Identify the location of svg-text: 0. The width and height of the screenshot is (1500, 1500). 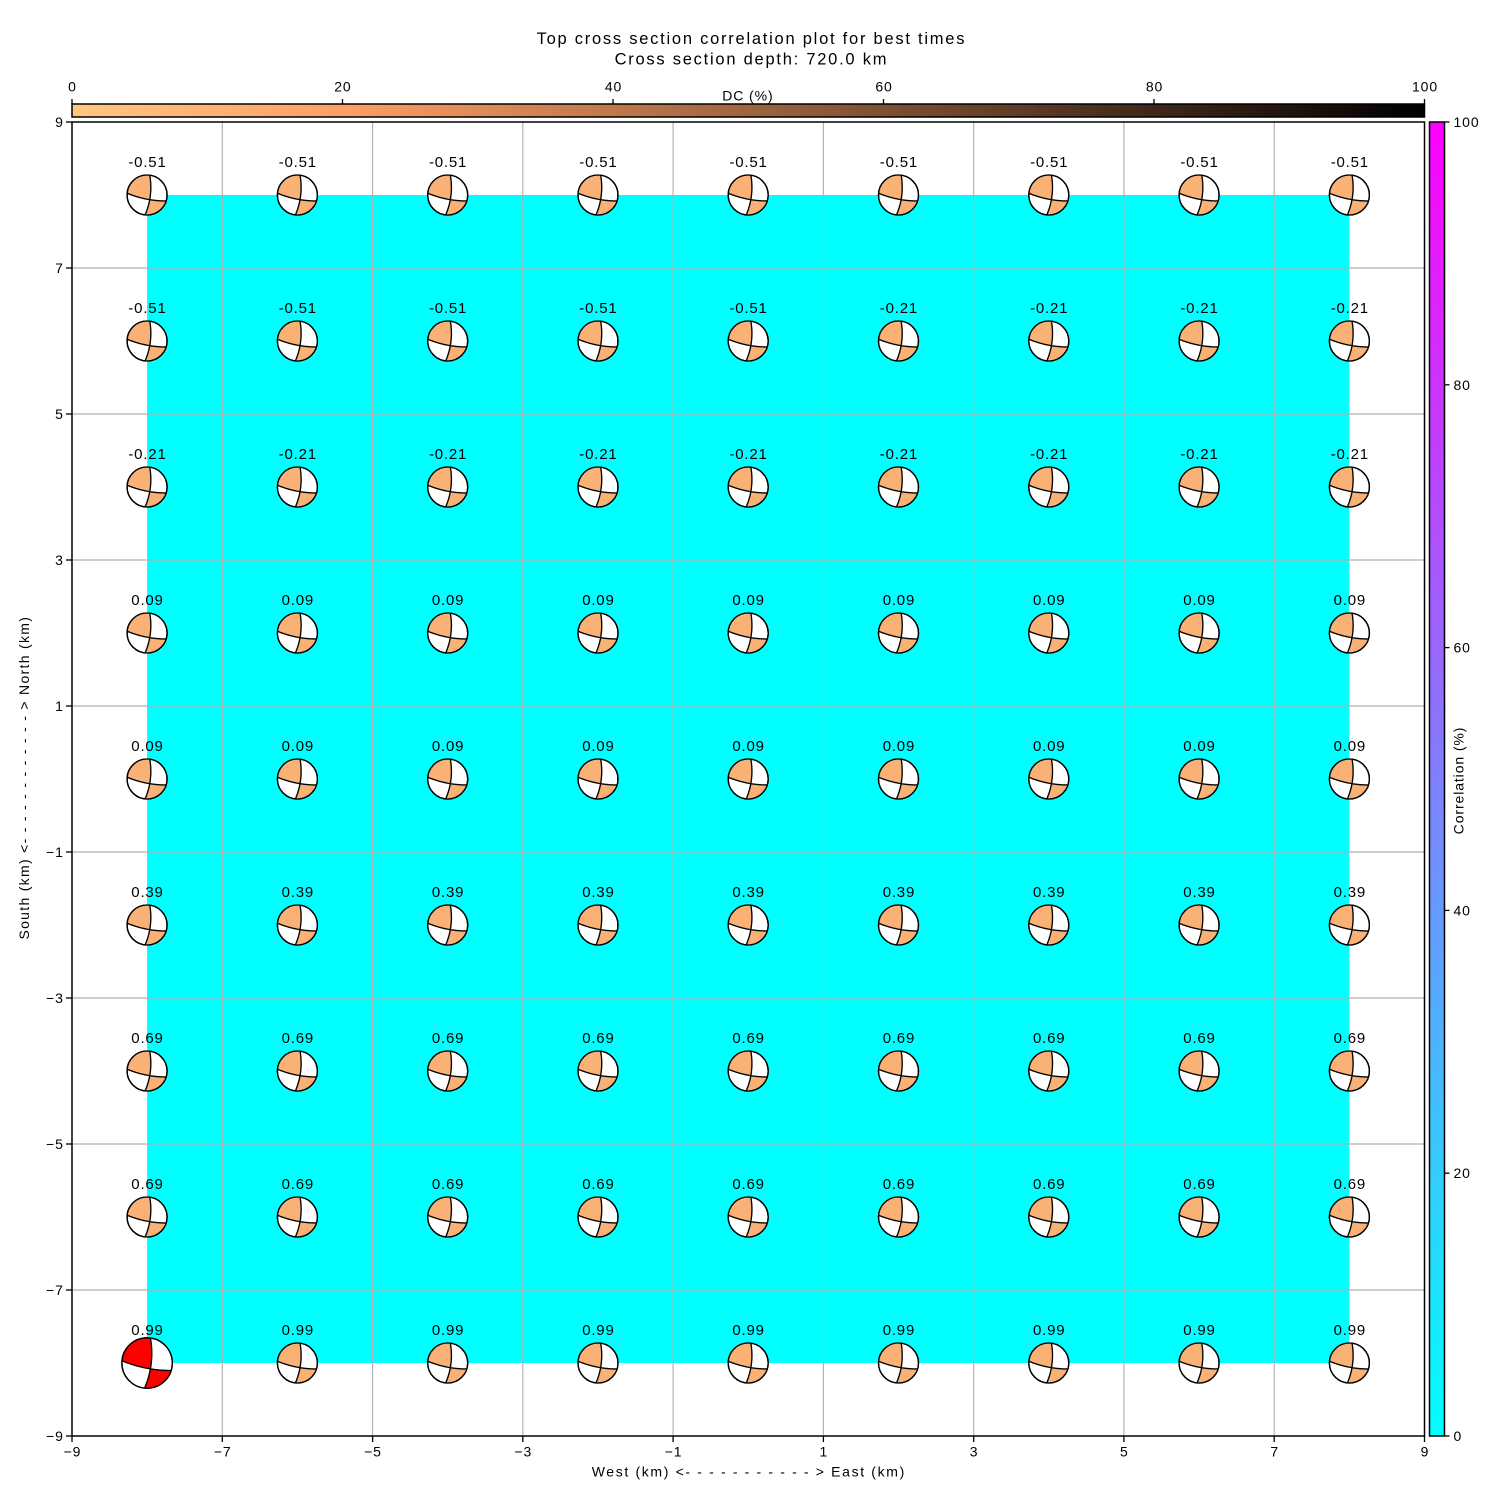
(72, 87).